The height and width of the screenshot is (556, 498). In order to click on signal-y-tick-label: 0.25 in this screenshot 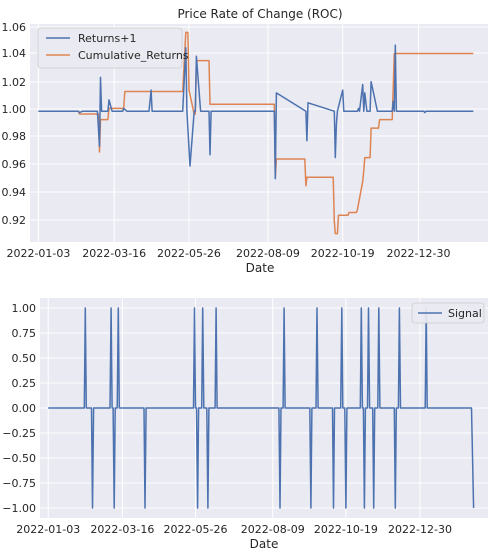, I will do `click(24, 383)`.